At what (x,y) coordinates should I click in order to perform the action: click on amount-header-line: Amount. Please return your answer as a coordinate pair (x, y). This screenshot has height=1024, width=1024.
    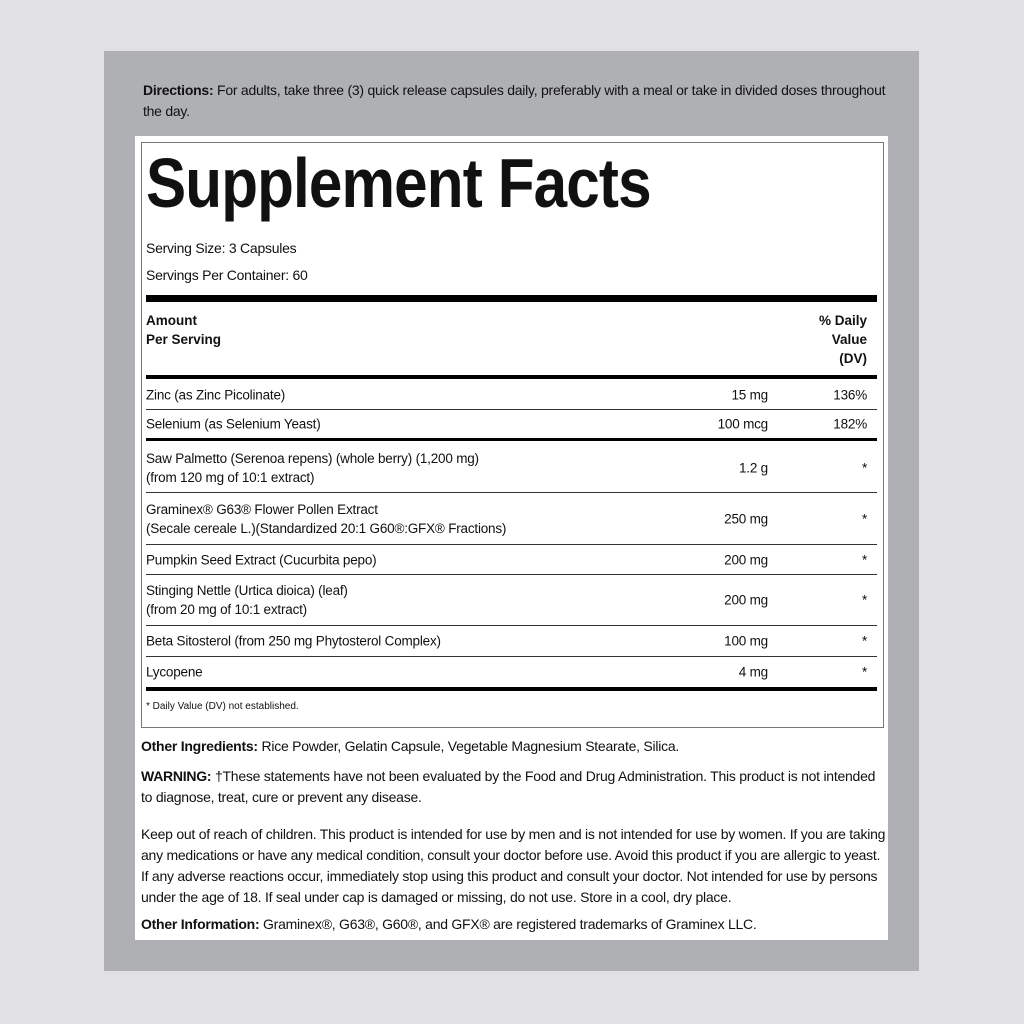
    Looking at the image, I should click on (171, 320).